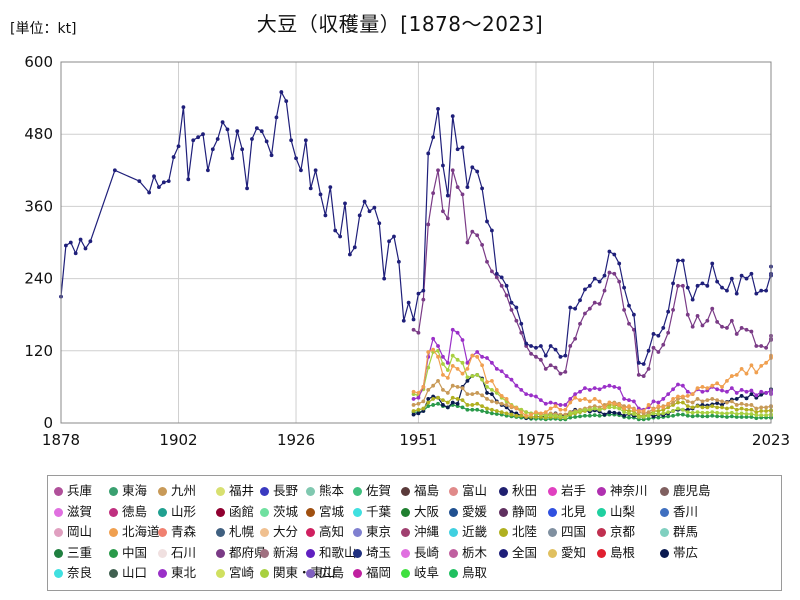 The width and height of the screenshot is (800, 600). What do you see at coordinates (372, 573) in the screenshot?
I see `legend-item: 福岡` at bounding box center [372, 573].